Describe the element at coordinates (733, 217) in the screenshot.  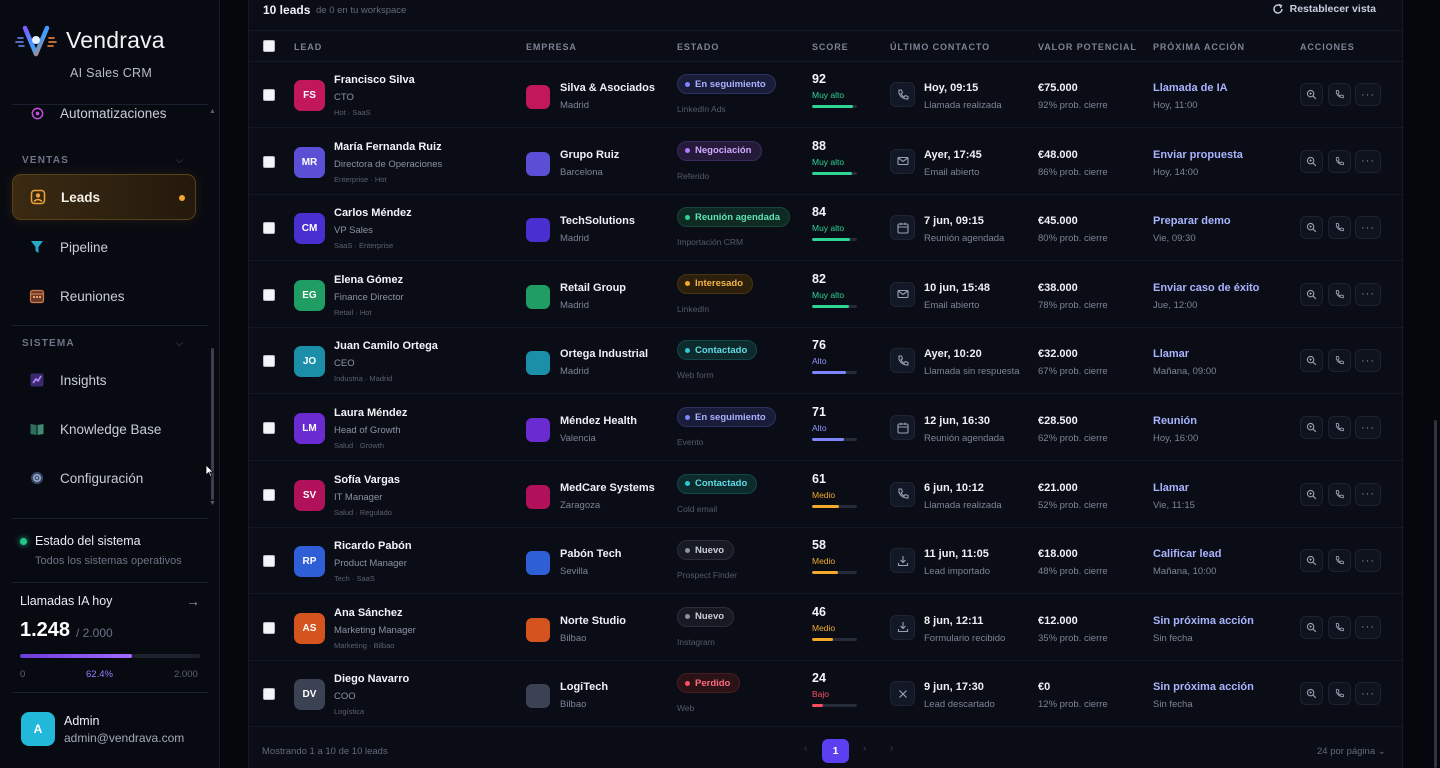
I see `status-badge: Reunión agendada` at that location.